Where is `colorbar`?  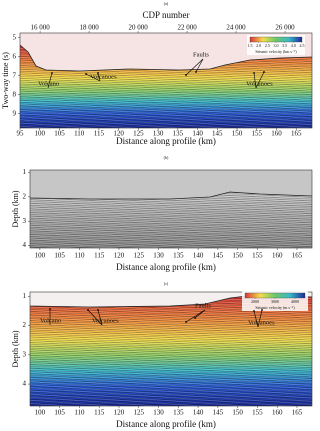
colorbar is located at coordinates (276, 39).